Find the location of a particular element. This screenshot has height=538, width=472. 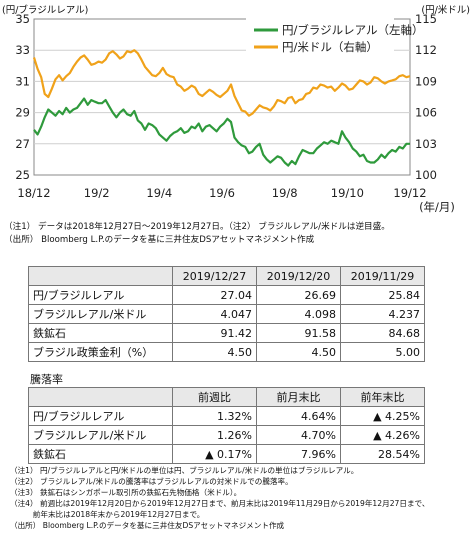

table-cell: 5.00 is located at coordinates (382, 352).